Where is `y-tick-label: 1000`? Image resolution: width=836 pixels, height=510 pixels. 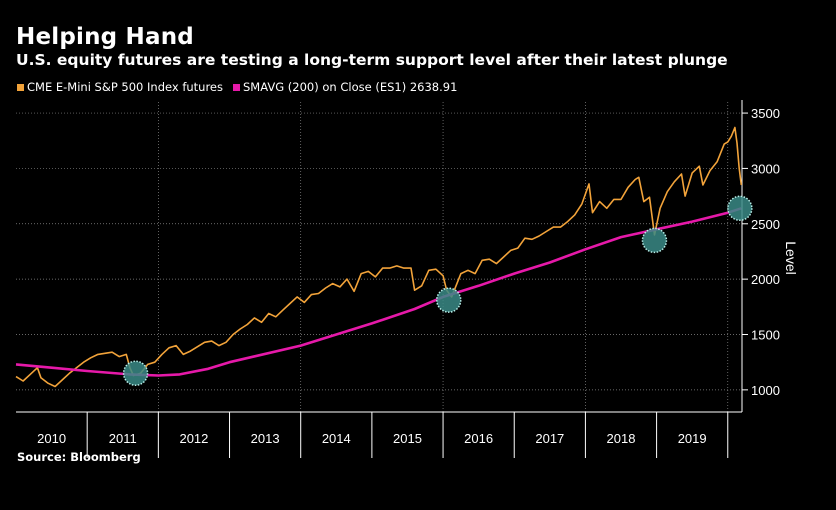
y-tick-label: 1000 is located at coordinates (765, 390).